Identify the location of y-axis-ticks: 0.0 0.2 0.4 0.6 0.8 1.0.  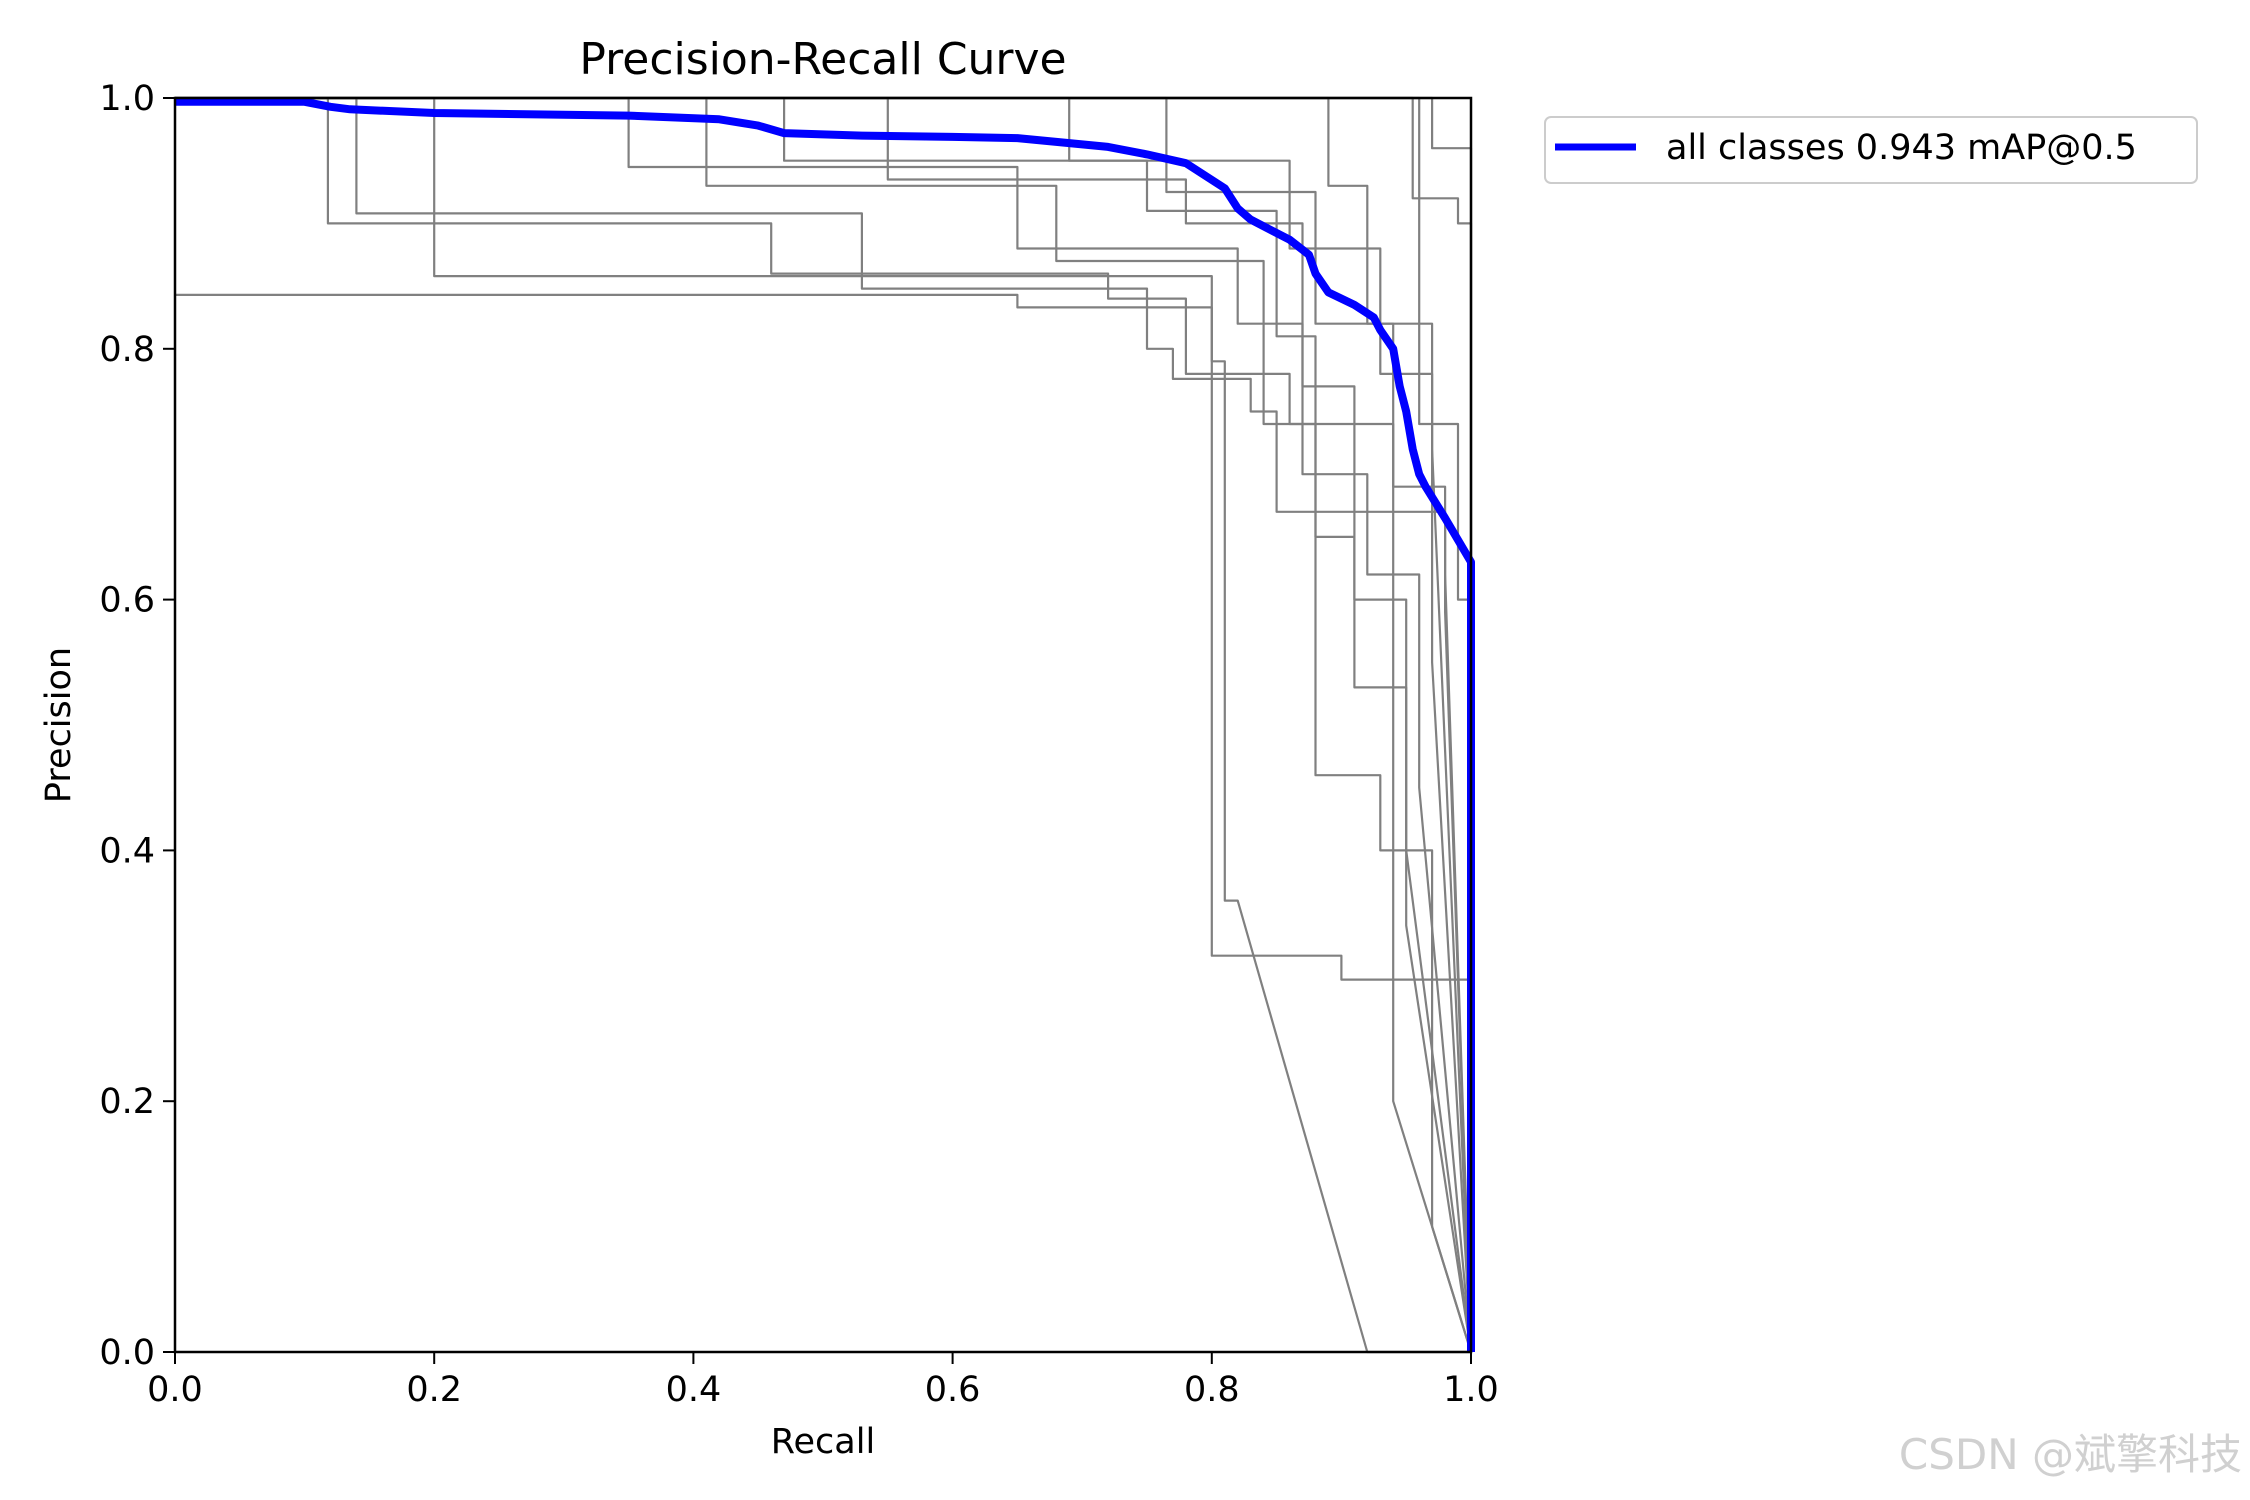
(137, 726).